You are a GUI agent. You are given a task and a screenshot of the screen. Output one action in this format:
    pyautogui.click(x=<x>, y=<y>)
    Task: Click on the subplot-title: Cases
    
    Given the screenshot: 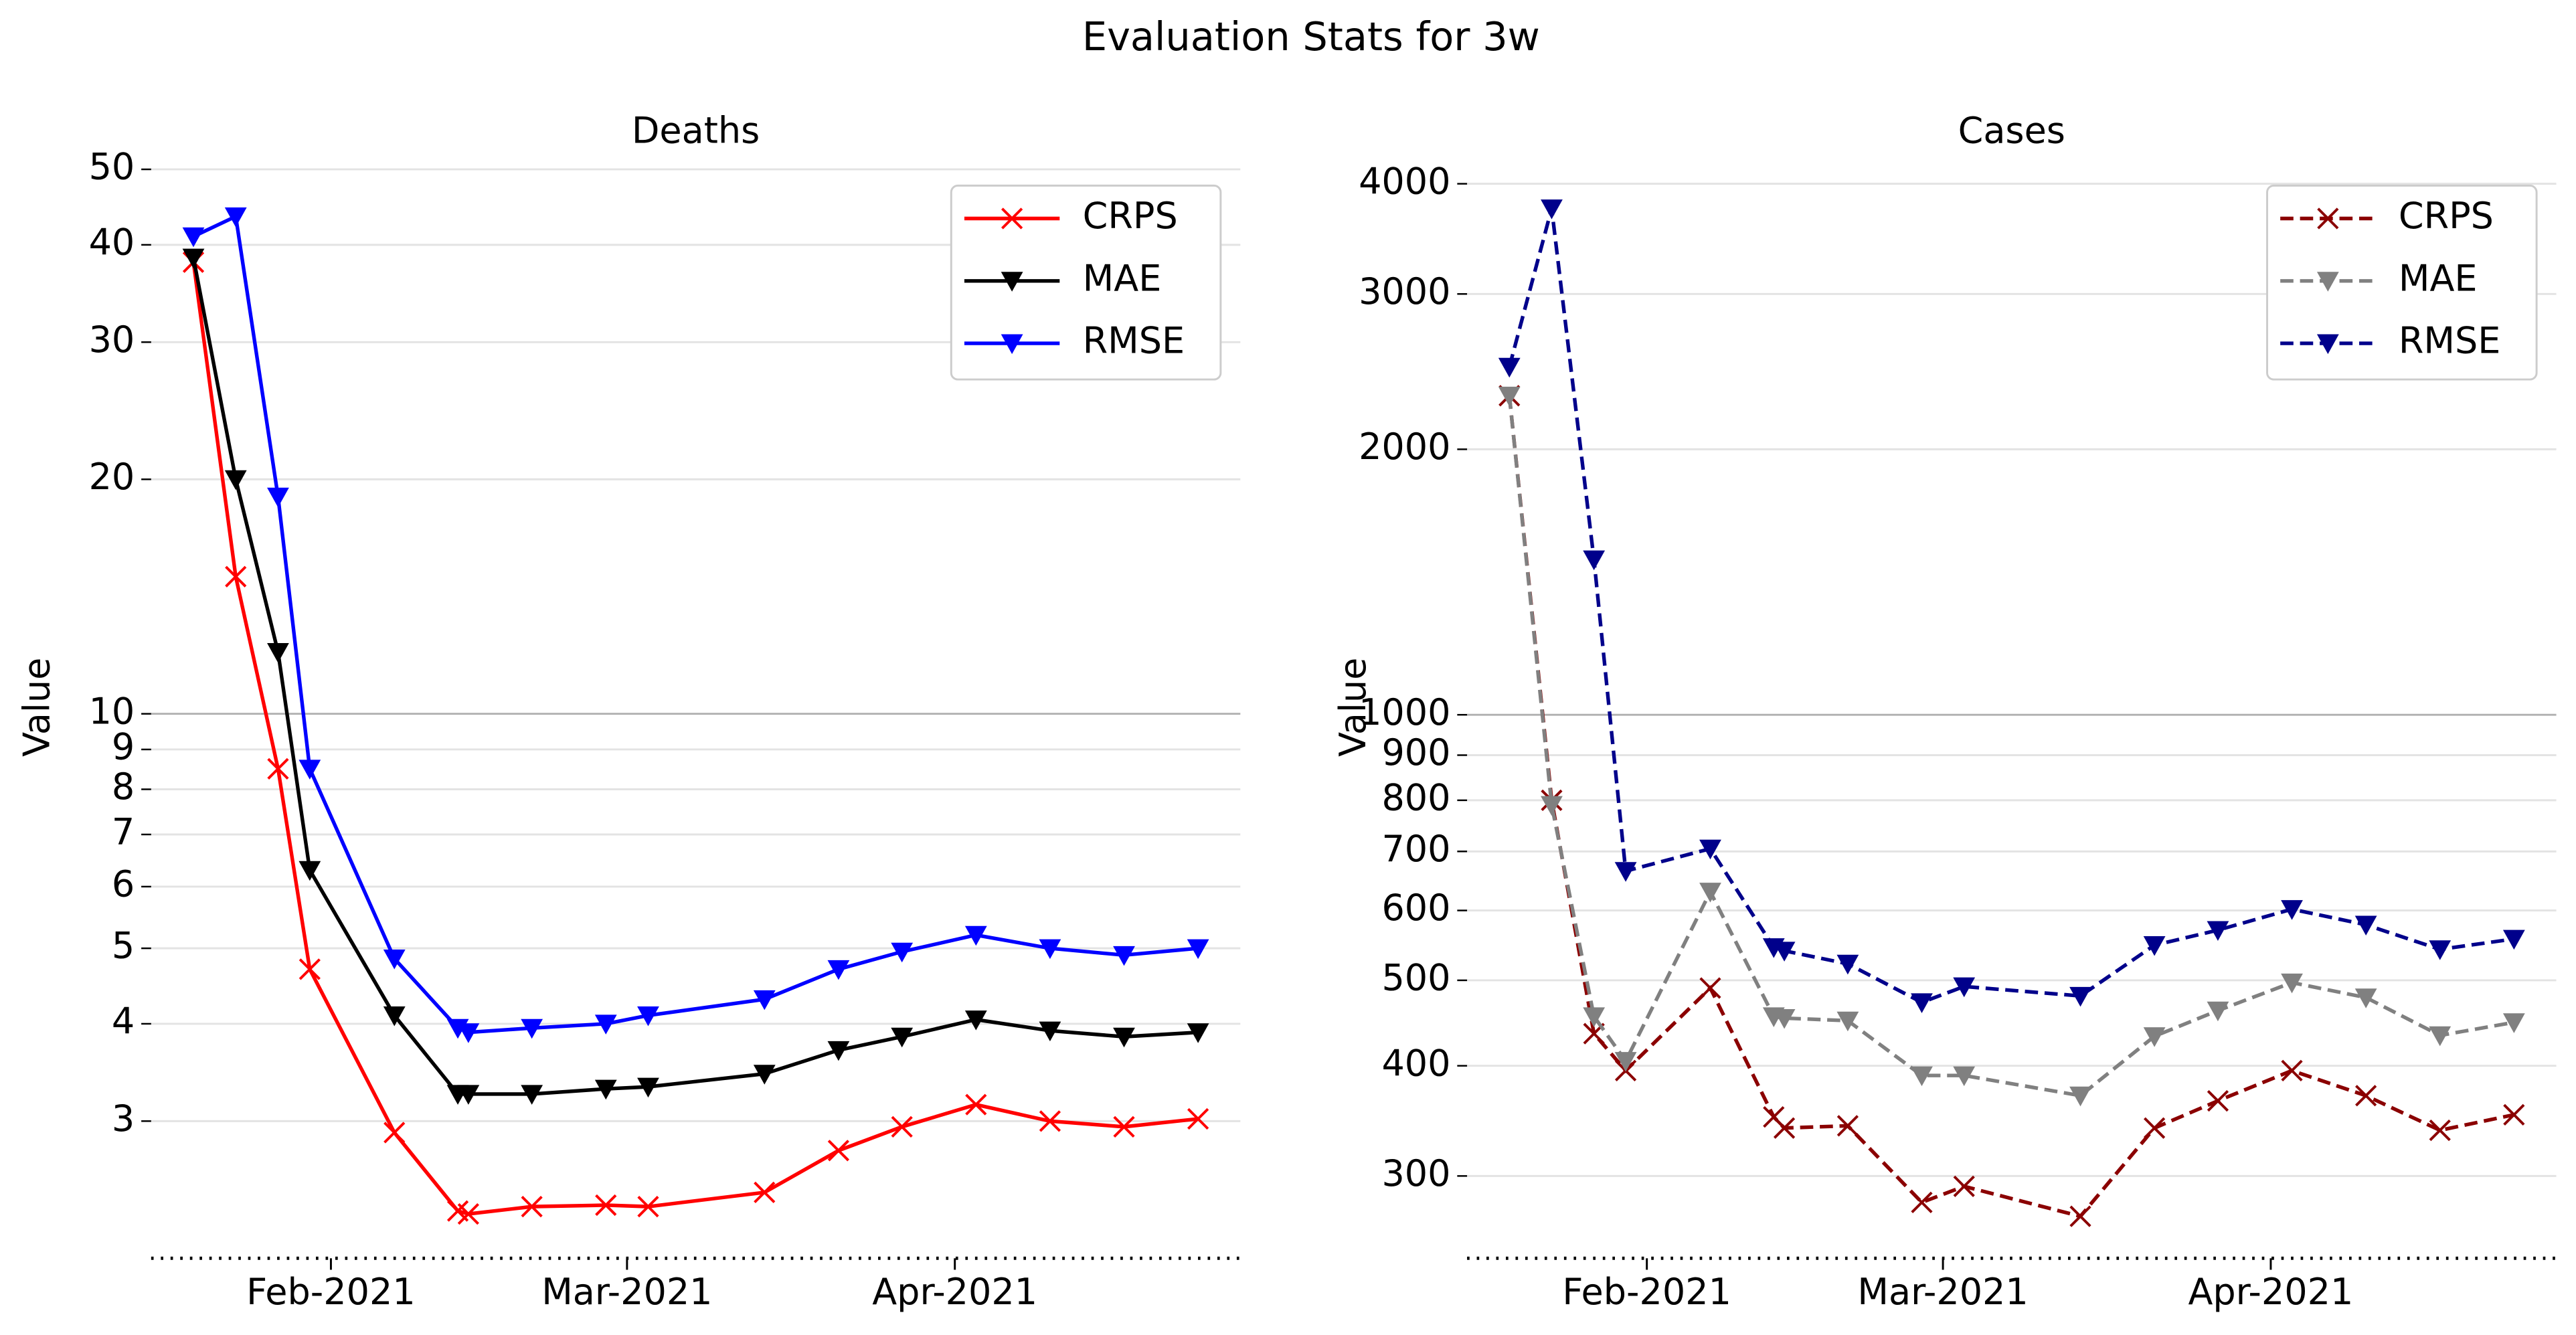 What is the action you would take?
    pyautogui.click(x=2011, y=130)
    